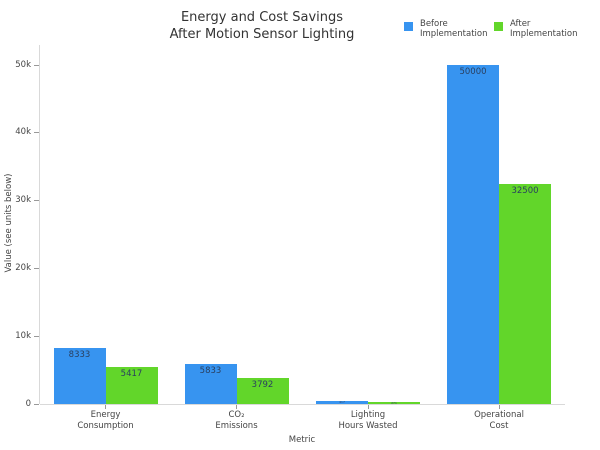  I want to click on bar-after-2: 271, so click(394, 403).